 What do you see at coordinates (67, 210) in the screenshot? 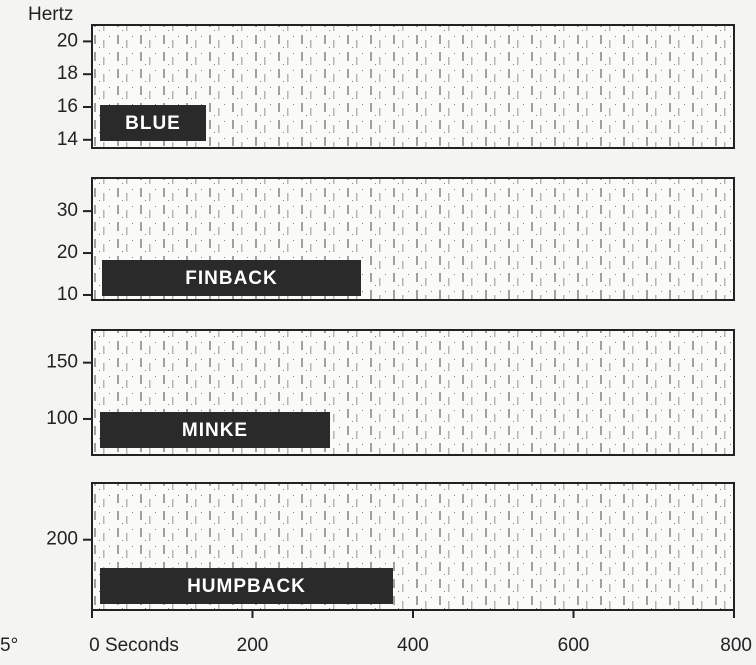
I see `y-tick-label: 30` at bounding box center [67, 210].